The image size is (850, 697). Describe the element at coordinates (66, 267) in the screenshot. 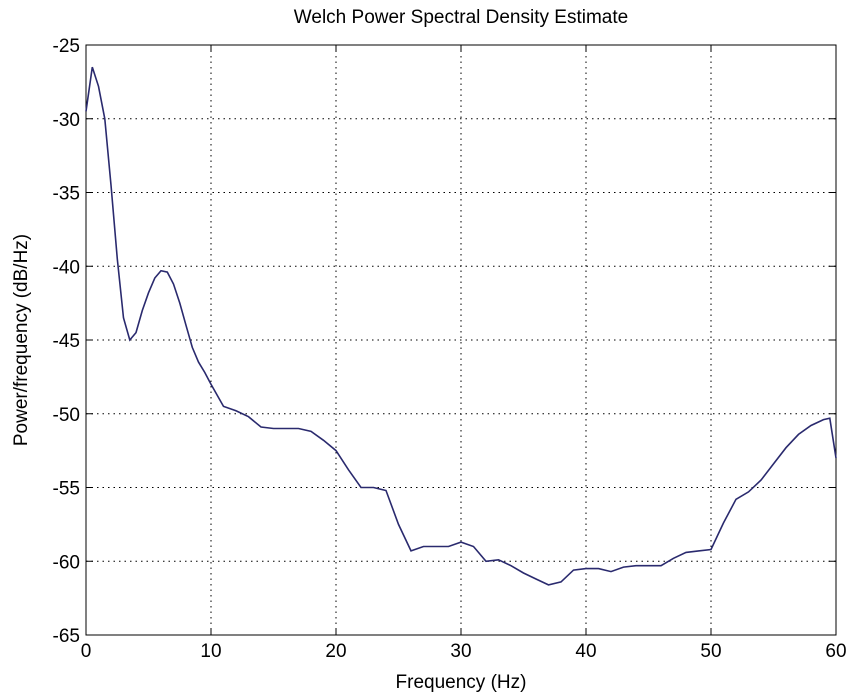

I see `y-tick-label: -40` at that location.